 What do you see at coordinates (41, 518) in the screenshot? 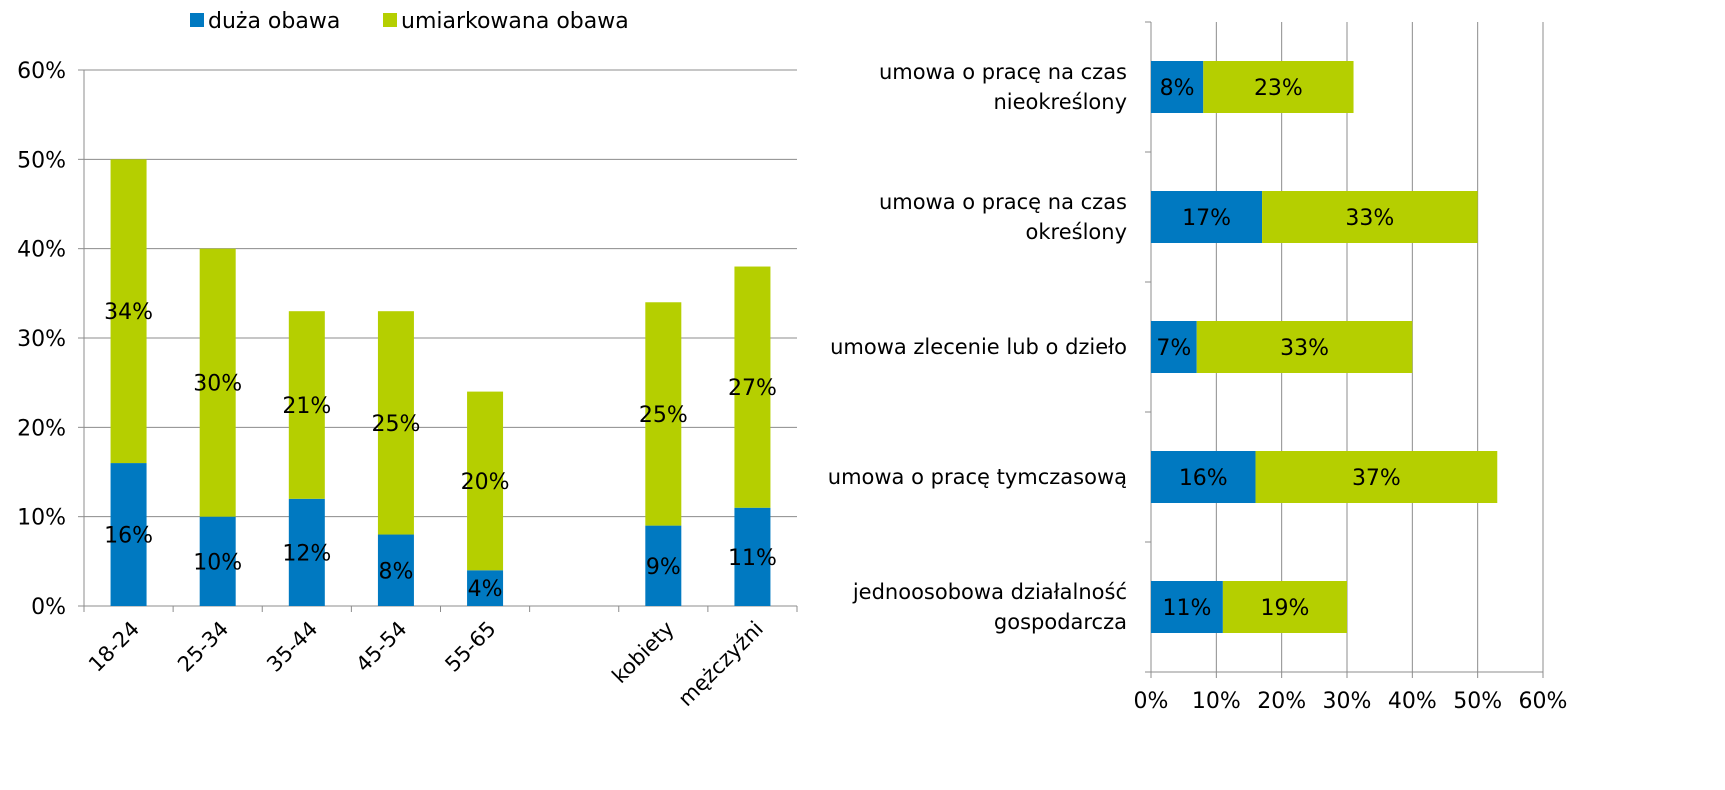
I see `y-tick-label: 10%` at bounding box center [41, 518].